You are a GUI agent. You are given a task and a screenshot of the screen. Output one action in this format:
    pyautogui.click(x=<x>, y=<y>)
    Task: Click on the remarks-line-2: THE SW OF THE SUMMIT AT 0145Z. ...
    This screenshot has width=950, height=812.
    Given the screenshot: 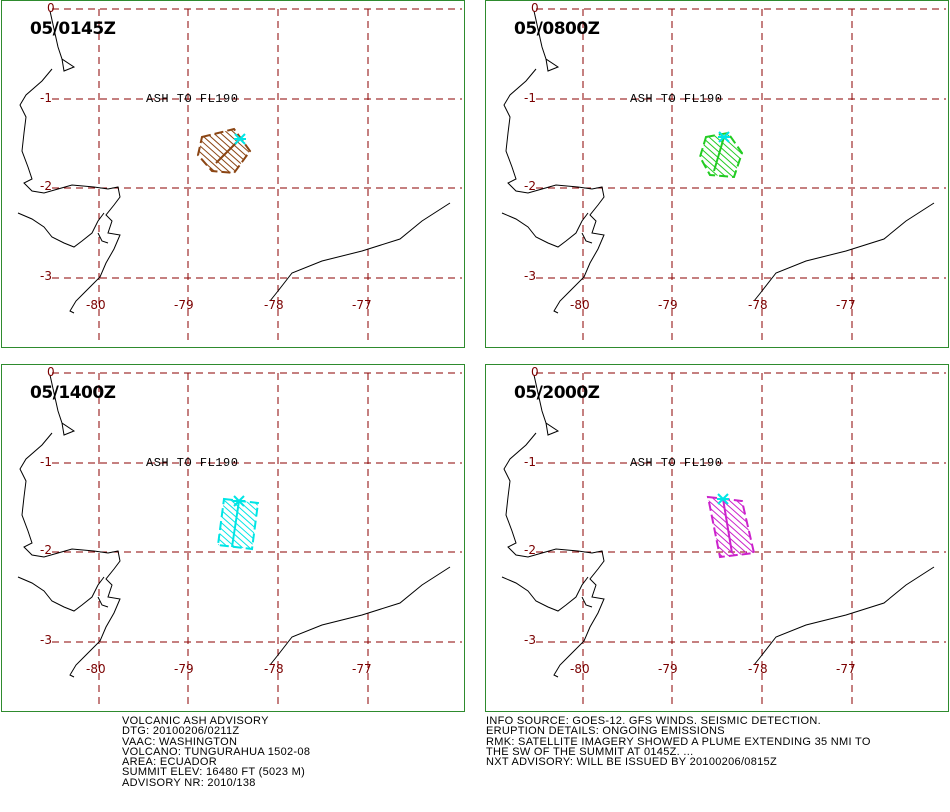 What is the action you would take?
    pyautogui.click(x=590, y=751)
    